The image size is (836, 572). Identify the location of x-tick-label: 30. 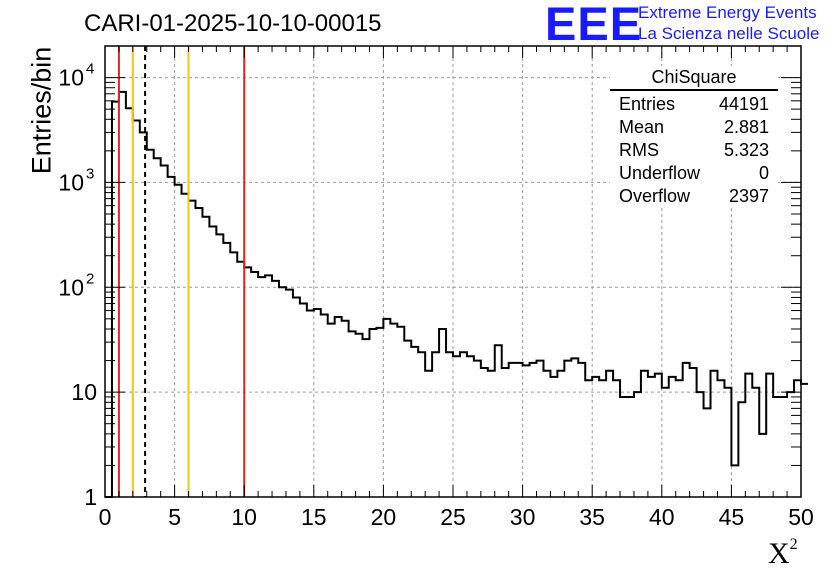
(523, 517).